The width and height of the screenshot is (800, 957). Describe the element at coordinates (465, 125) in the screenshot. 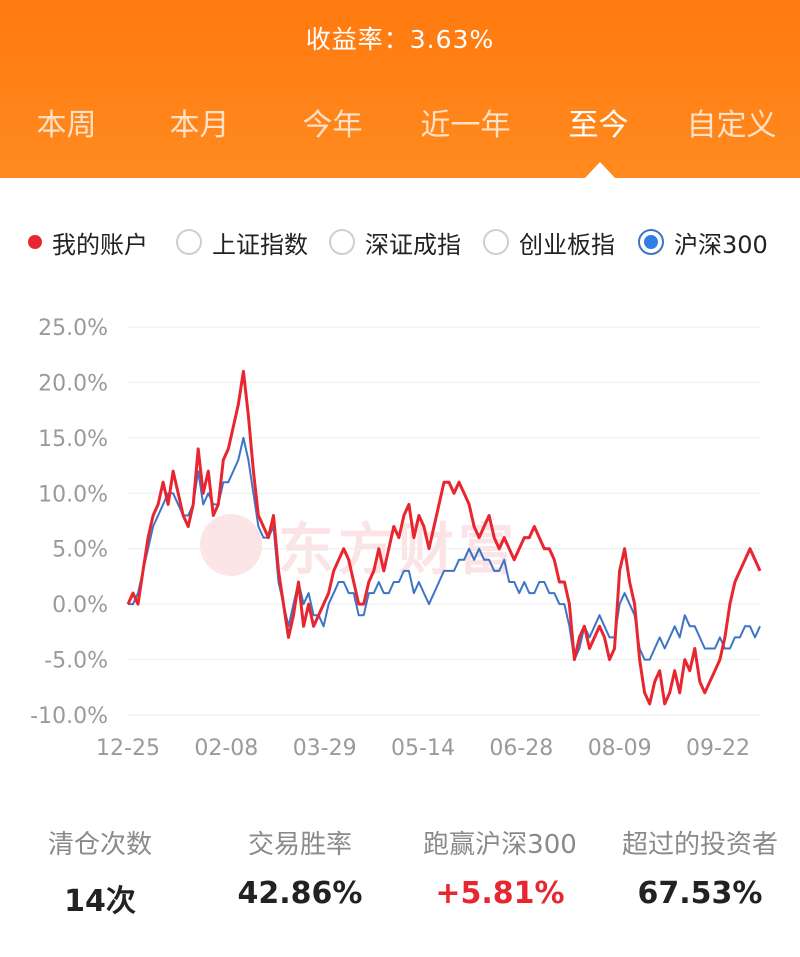

I see `tab-last-year: 近一年` at that location.